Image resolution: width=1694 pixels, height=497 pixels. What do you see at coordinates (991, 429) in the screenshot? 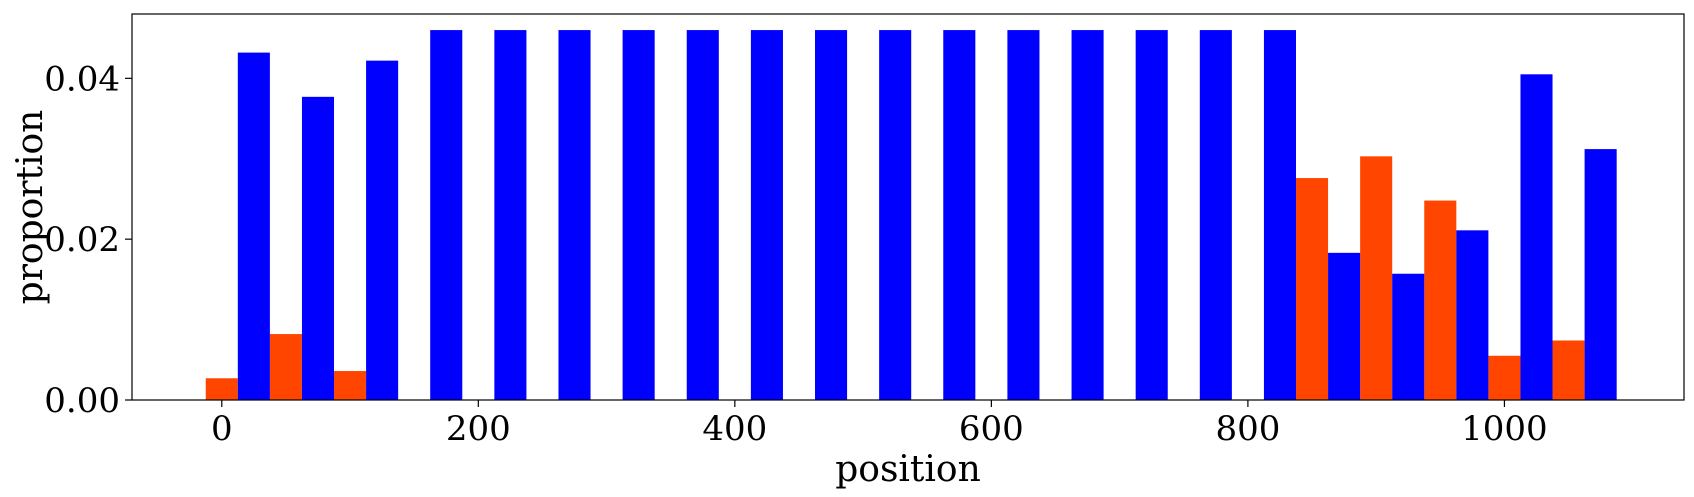
I see `x-tick-label-3: 600` at bounding box center [991, 429].